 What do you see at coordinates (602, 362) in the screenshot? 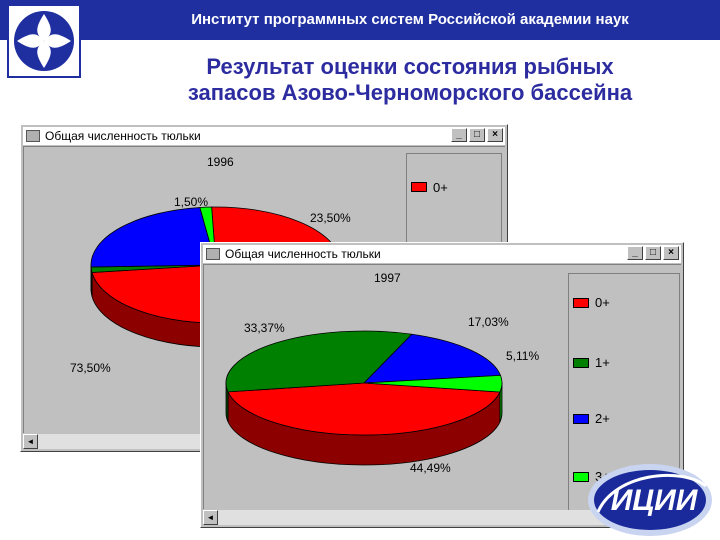
I see `legend-label-1plus: 1+` at bounding box center [602, 362].